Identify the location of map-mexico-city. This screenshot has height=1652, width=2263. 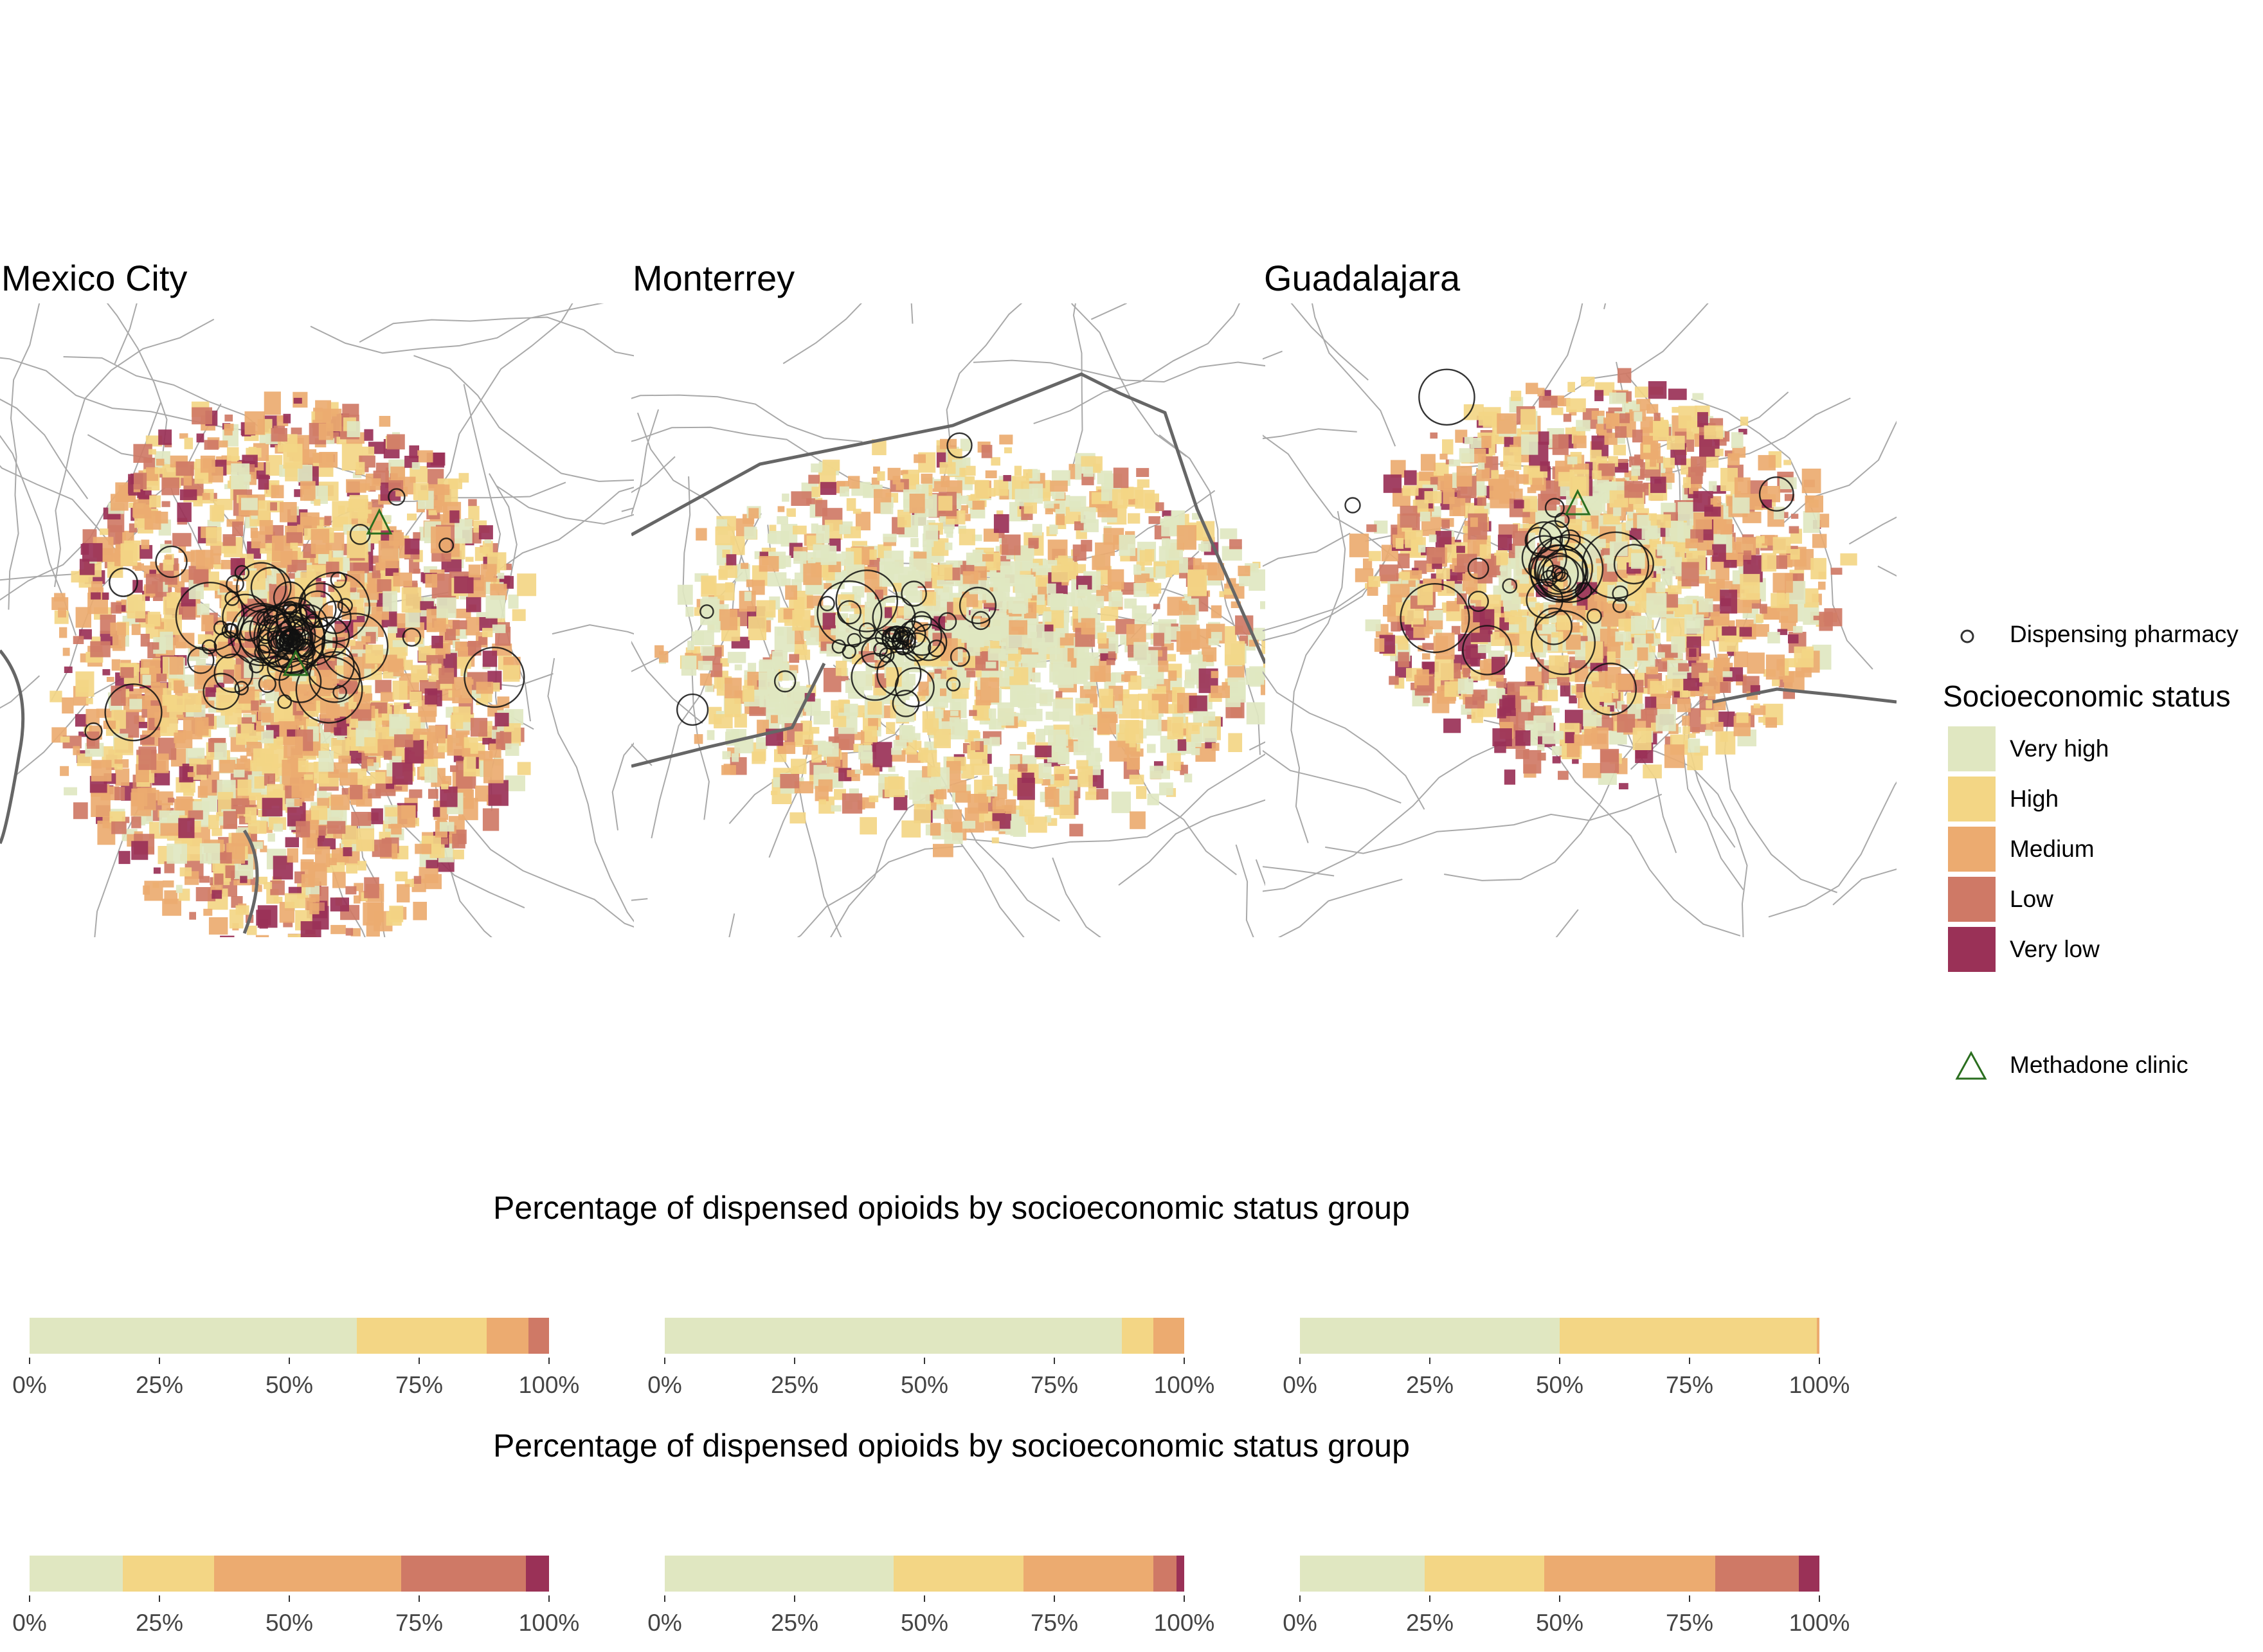
(317, 620).